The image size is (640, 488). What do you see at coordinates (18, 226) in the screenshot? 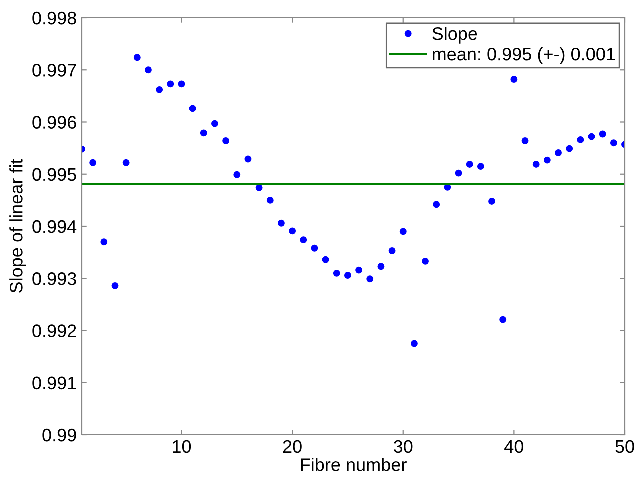
I see `y-axis-title: Slope of linear fit` at bounding box center [18, 226].